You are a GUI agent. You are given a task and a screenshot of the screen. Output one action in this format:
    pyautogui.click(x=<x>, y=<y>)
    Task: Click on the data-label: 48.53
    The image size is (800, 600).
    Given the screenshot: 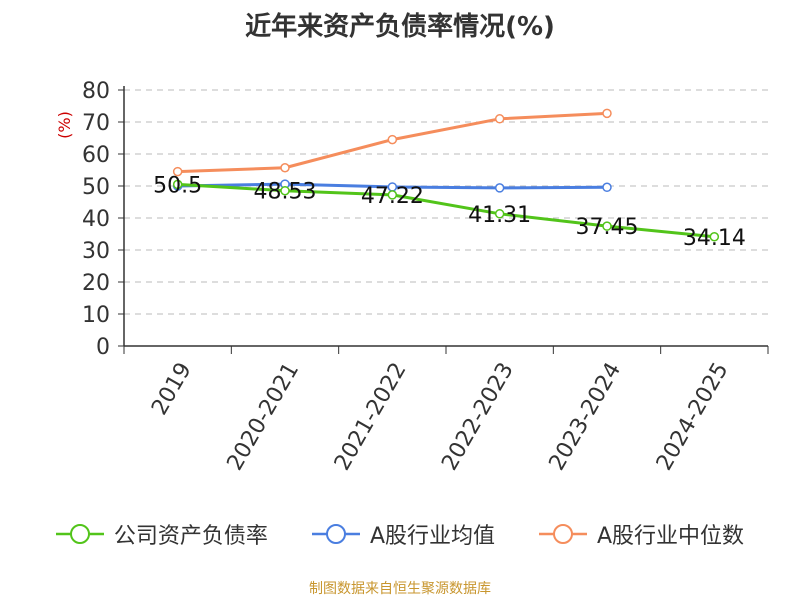 What is the action you would take?
    pyautogui.click(x=285, y=192)
    